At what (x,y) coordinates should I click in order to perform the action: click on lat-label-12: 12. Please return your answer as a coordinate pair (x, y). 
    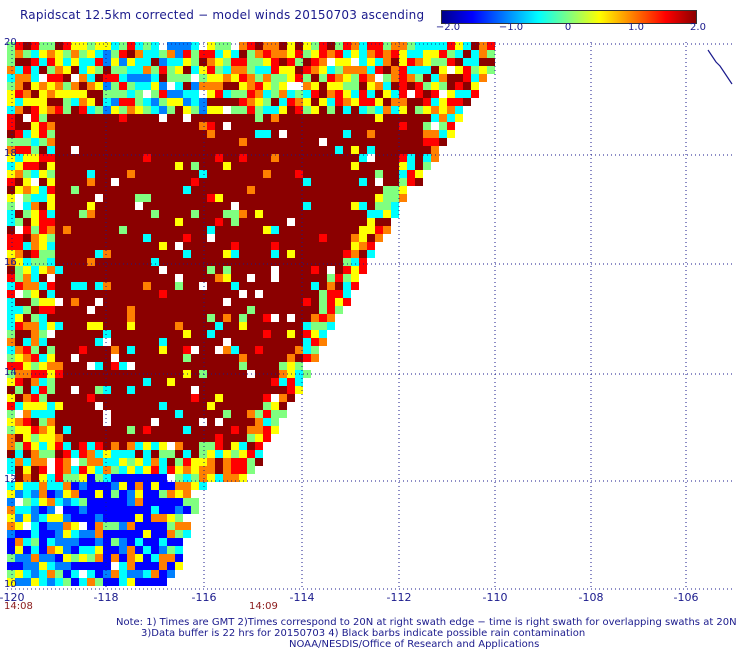
    Looking at the image, I should click on (10, 479).